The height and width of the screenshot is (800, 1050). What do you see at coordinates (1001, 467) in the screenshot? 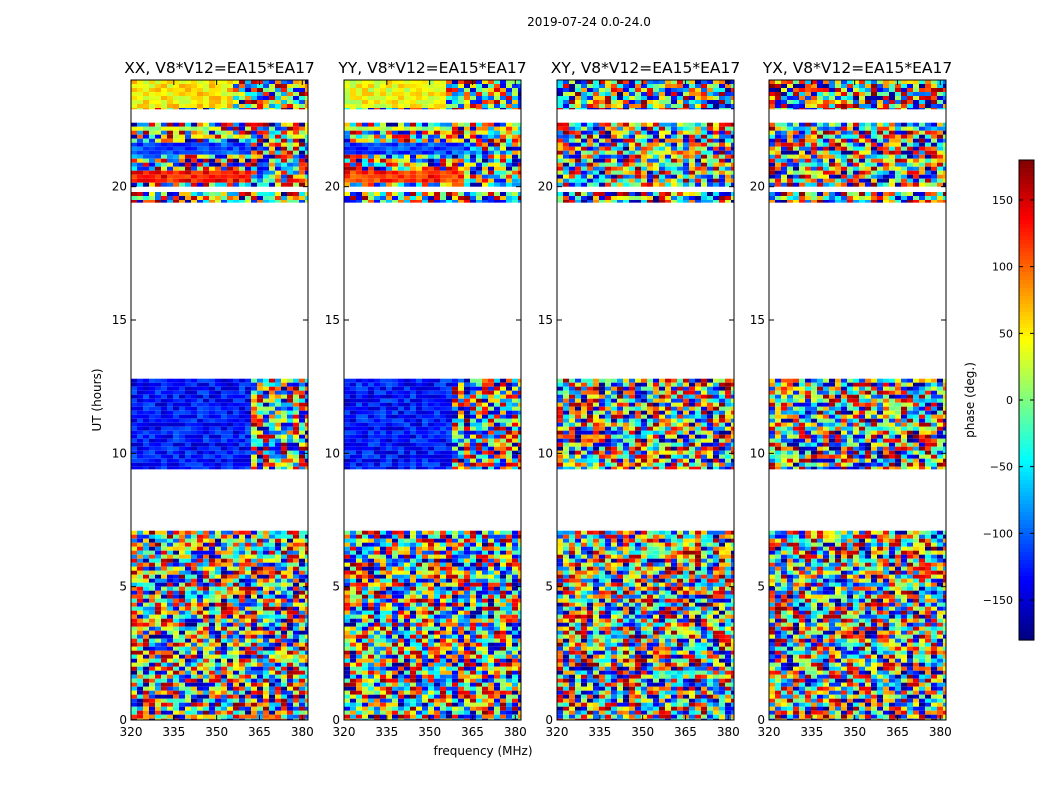
I see `colorbar-tick-label: −50` at bounding box center [1001, 467].